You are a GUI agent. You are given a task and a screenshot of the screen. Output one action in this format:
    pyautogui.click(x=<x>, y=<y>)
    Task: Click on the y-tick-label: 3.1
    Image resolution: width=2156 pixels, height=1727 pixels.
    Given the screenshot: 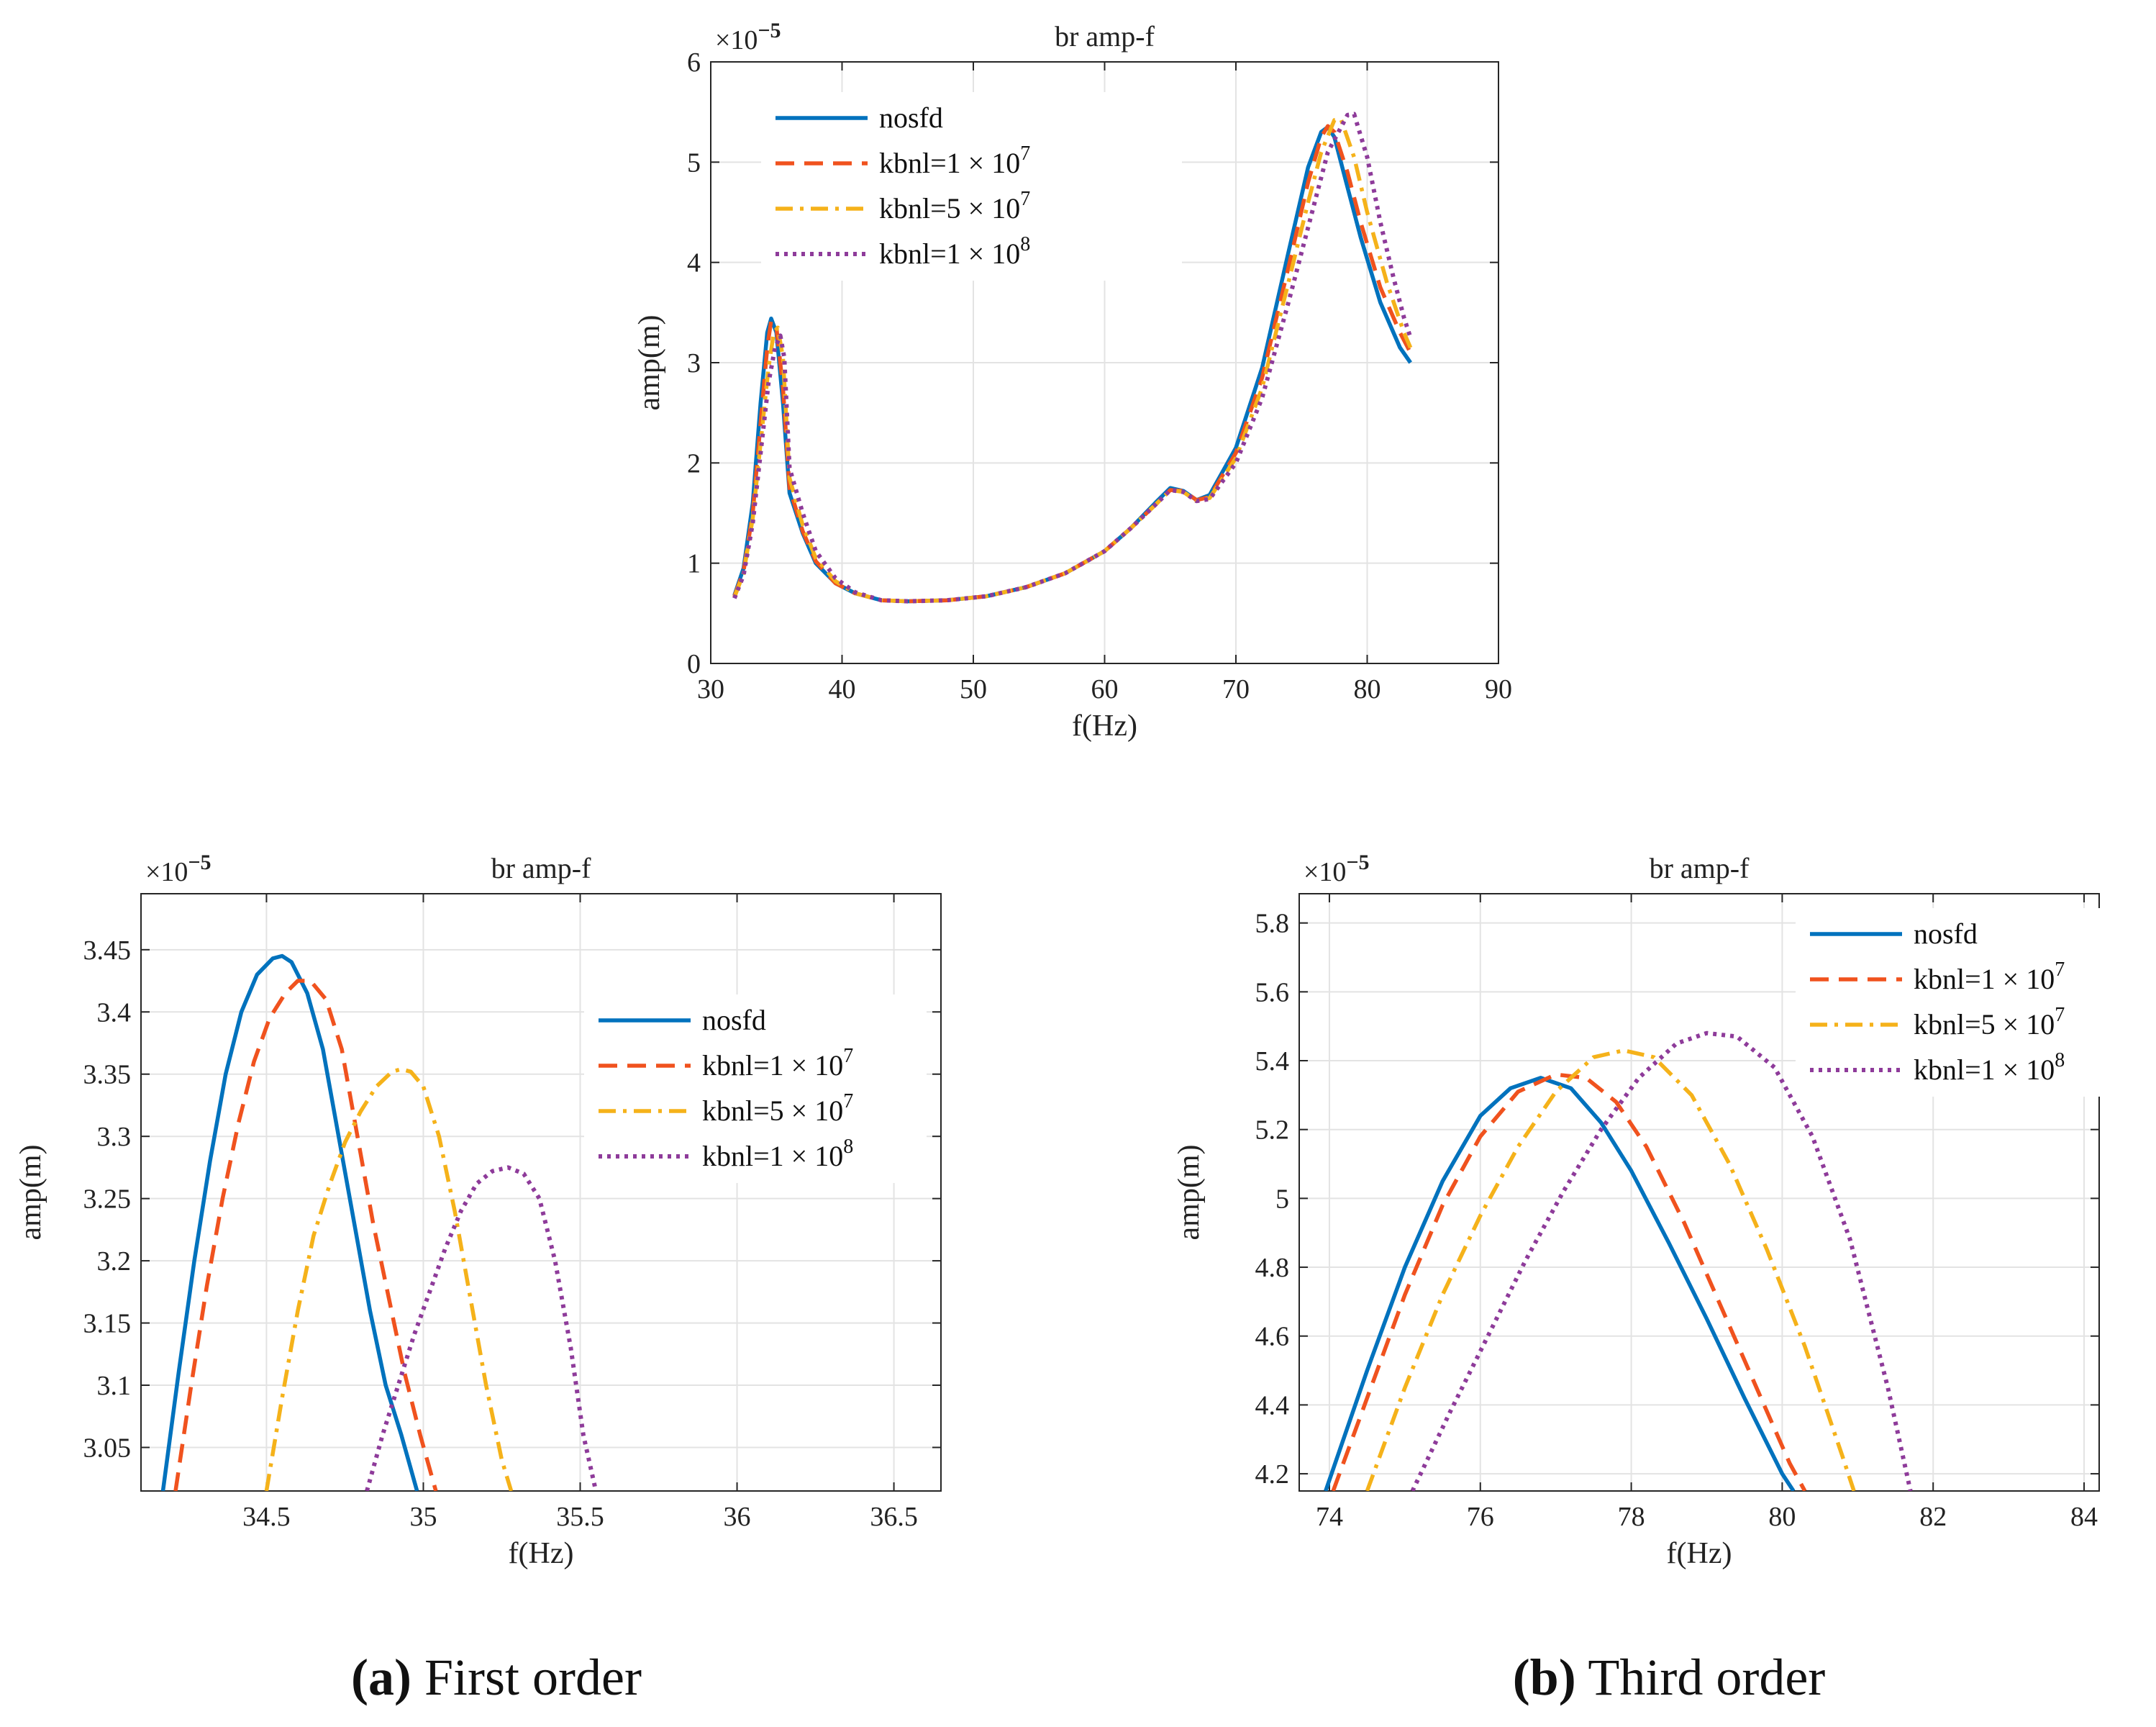 What is the action you would take?
    pyautogui.click(x=114, y=1386)
    